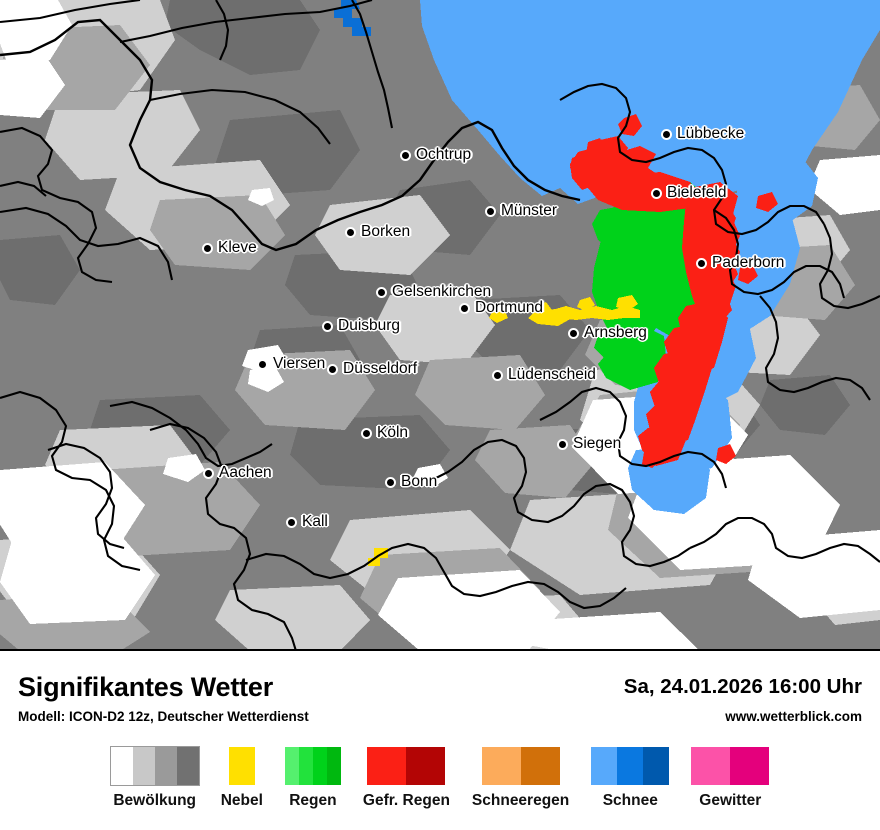  Describe the element at coordinates (313, 800) in the screenshot. I see `legend-label: Regen` at that location.